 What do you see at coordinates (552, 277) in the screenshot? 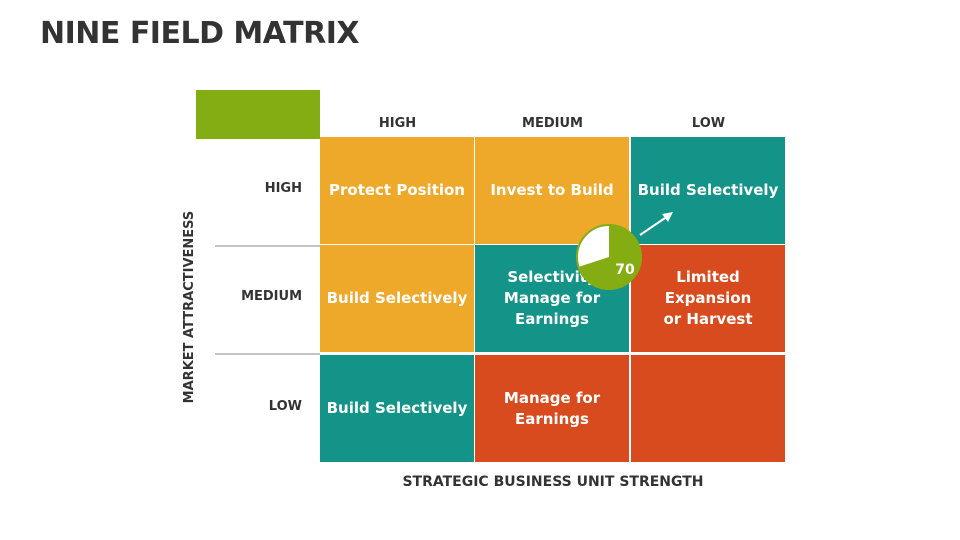
I see `cell-text: Selectivity` at bounding box center [552, 277].